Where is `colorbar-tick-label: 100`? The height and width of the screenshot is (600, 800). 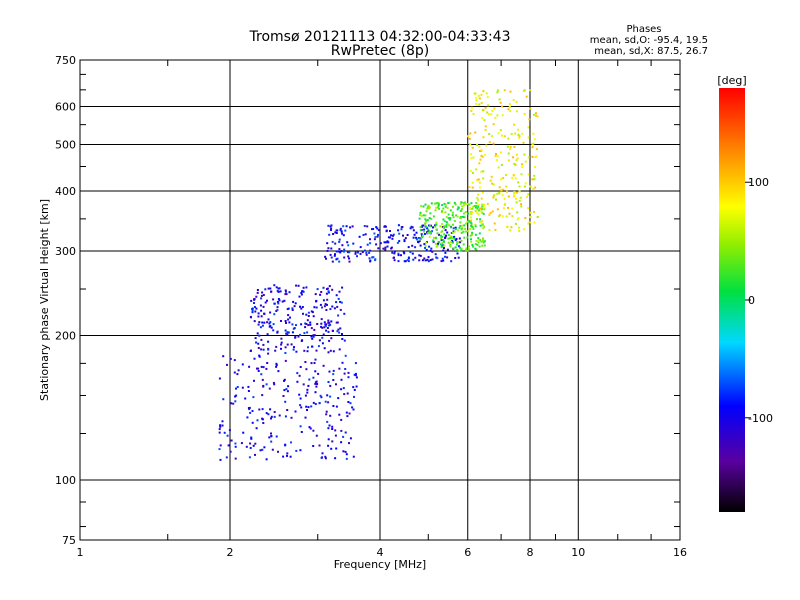
colorbar-tick-label: 100 is located at coordinates (758, 182).